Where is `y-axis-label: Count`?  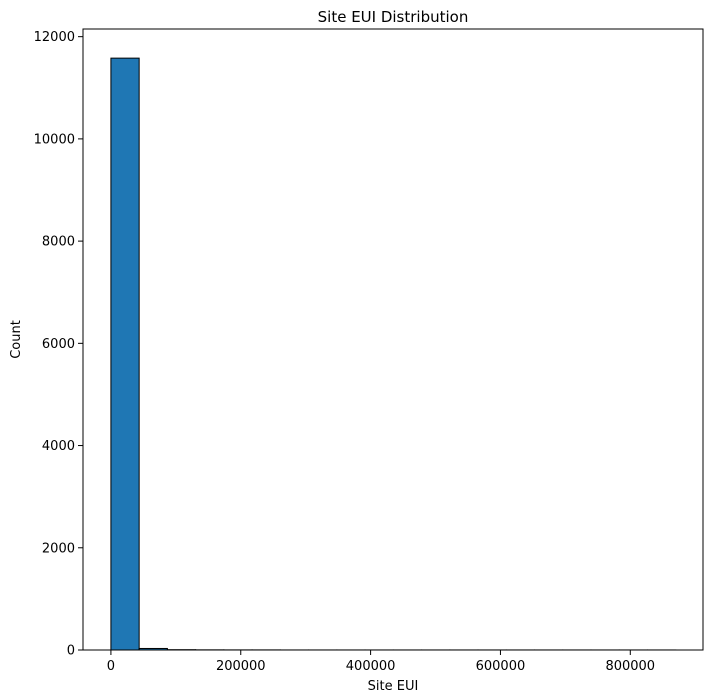
y-axis-label: Count is located at coordinates (16, 339).